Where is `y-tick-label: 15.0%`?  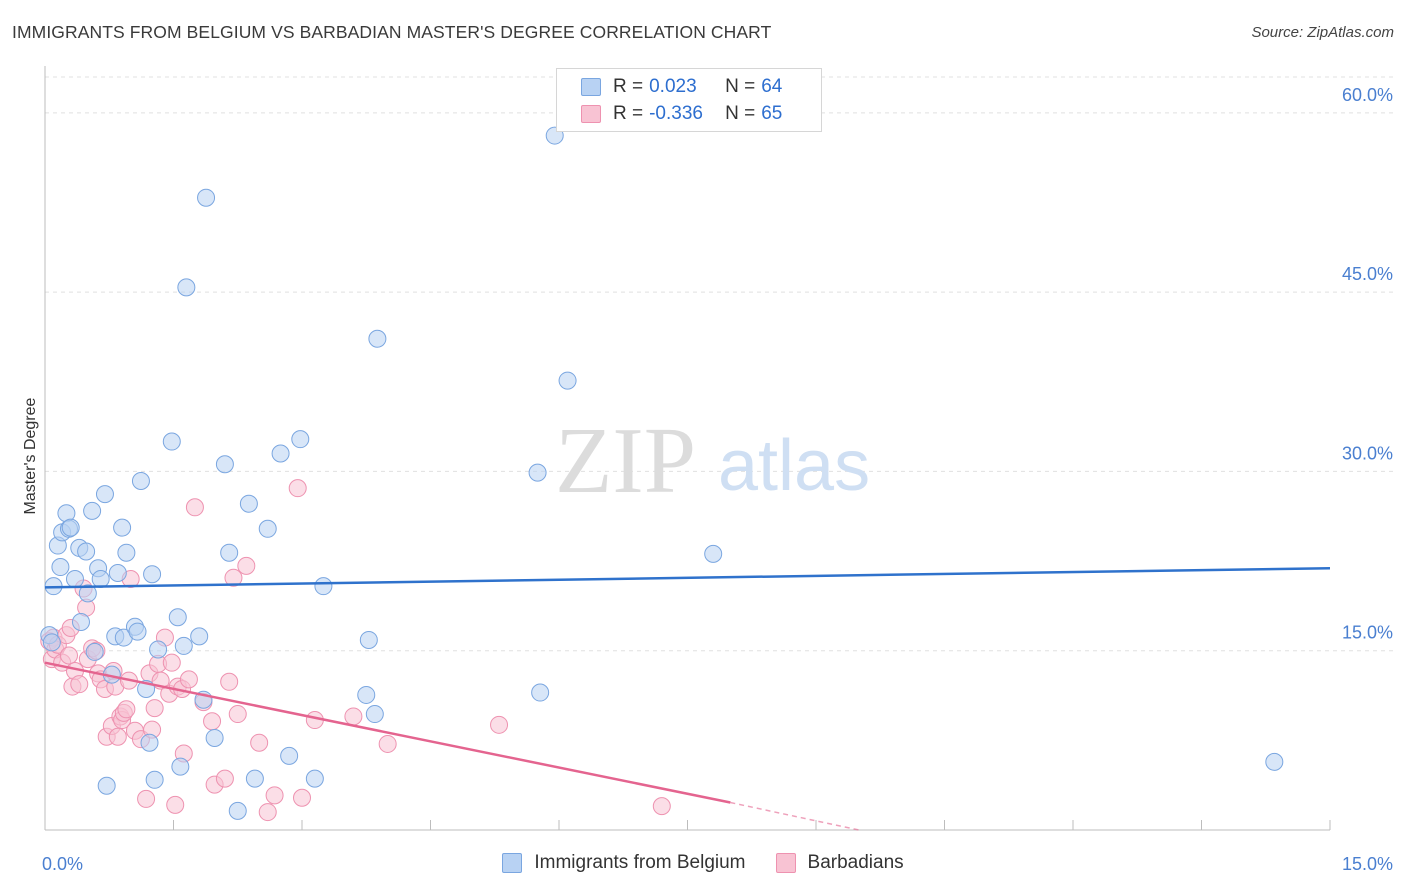 y-tick-label: 15.0% is located at coordinates (1367, 633).